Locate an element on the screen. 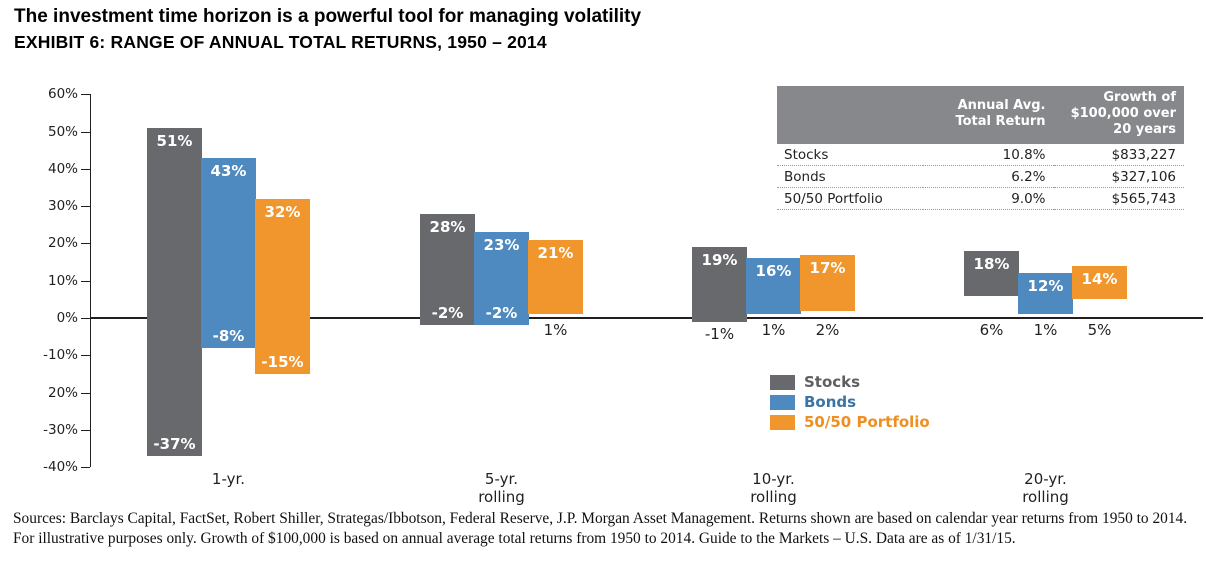 The image size is (1206, 565). bar-min-label: -1% is located at coordinates (719, 333).